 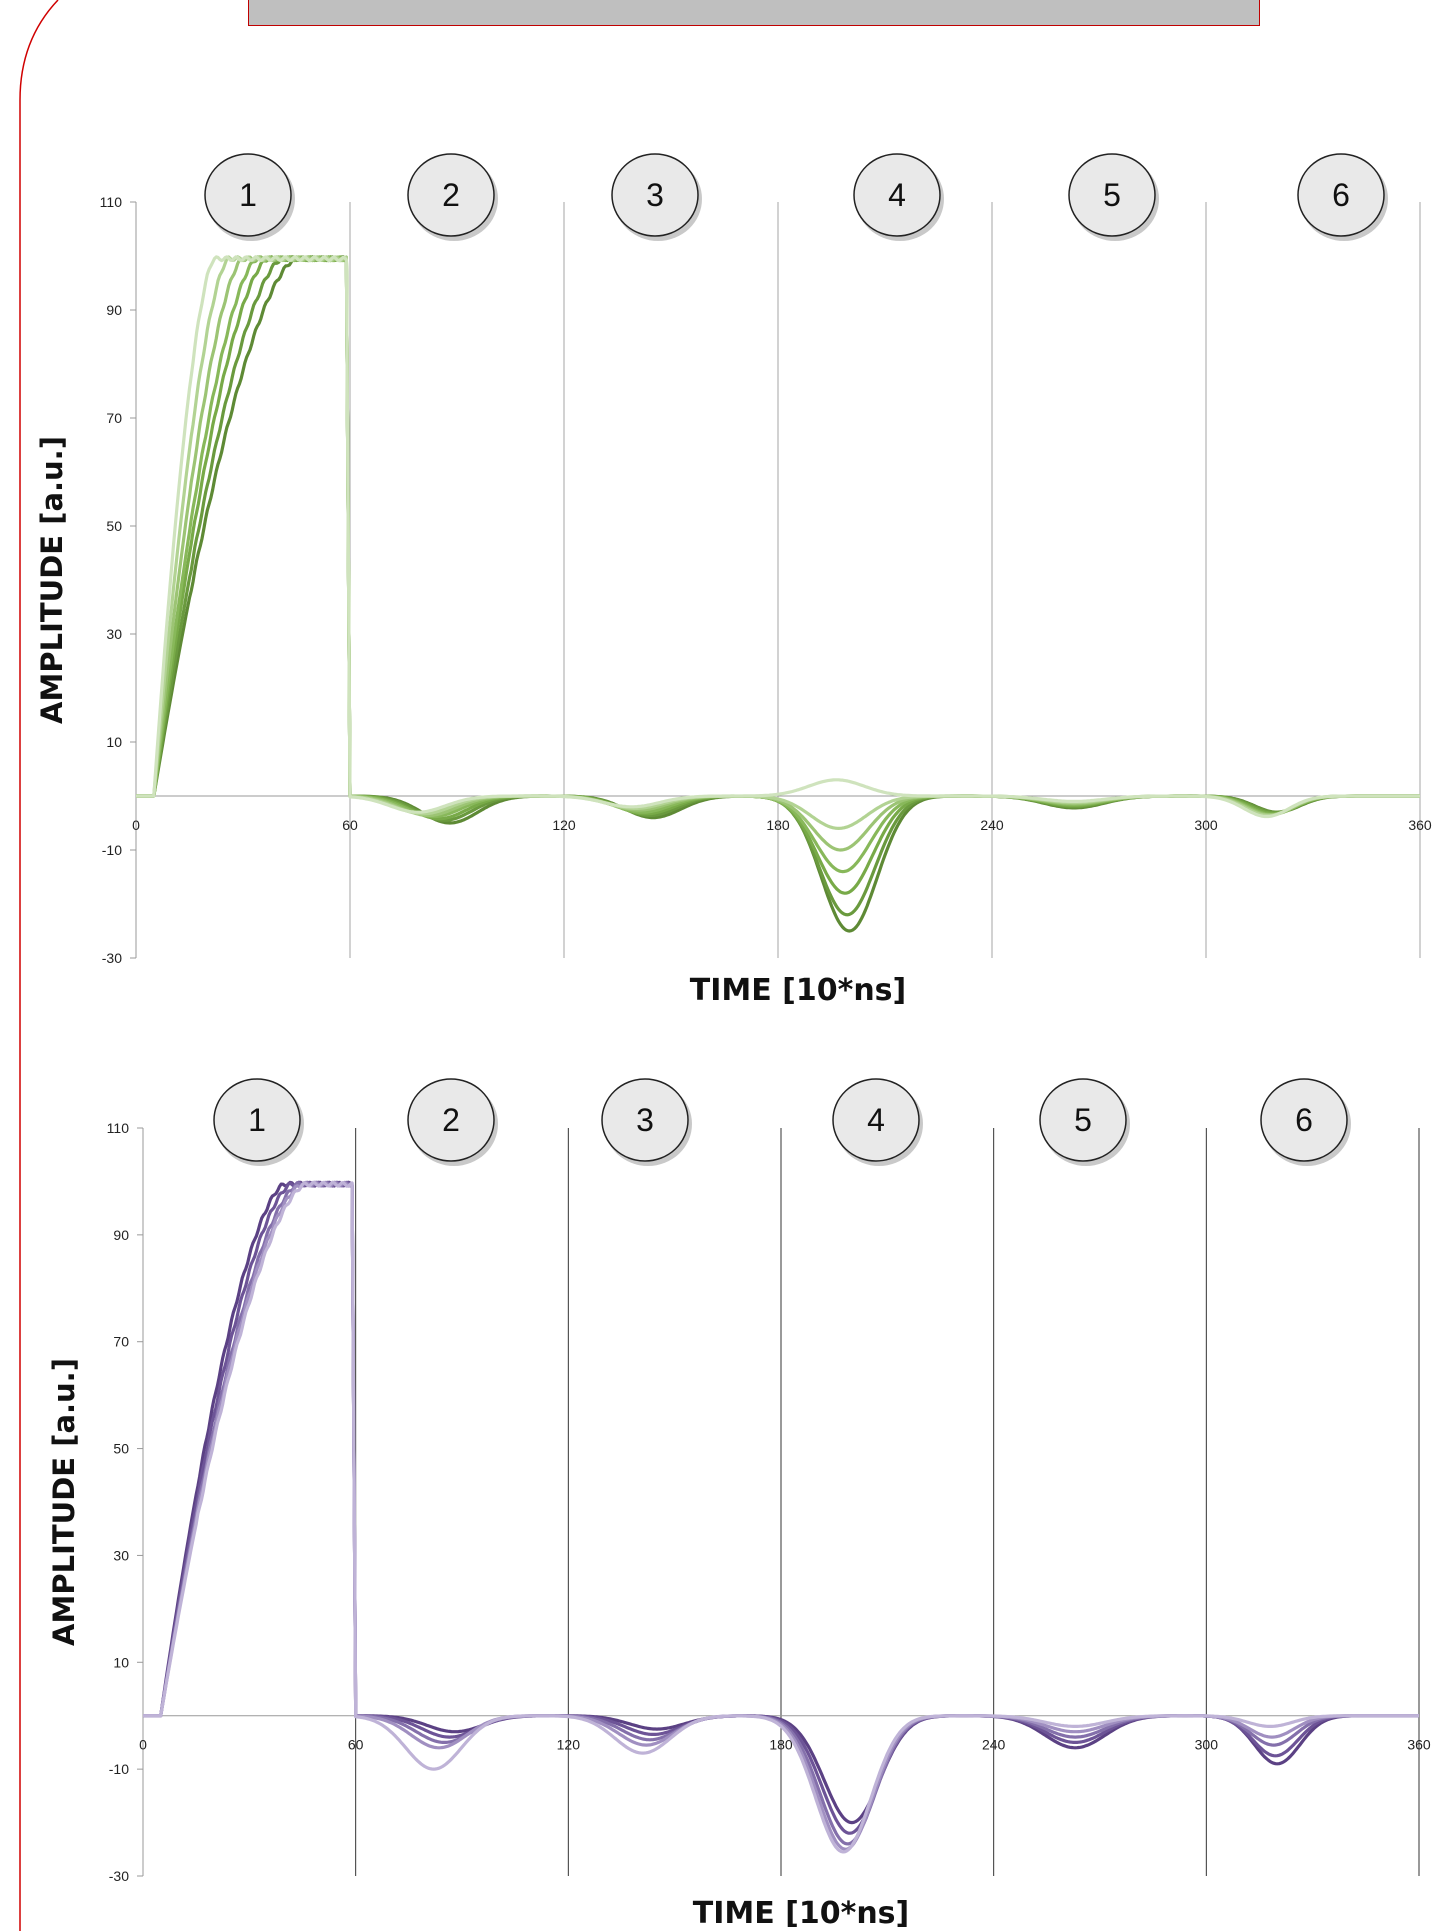 I want to click on header-bar, so click(x=754, y=13).